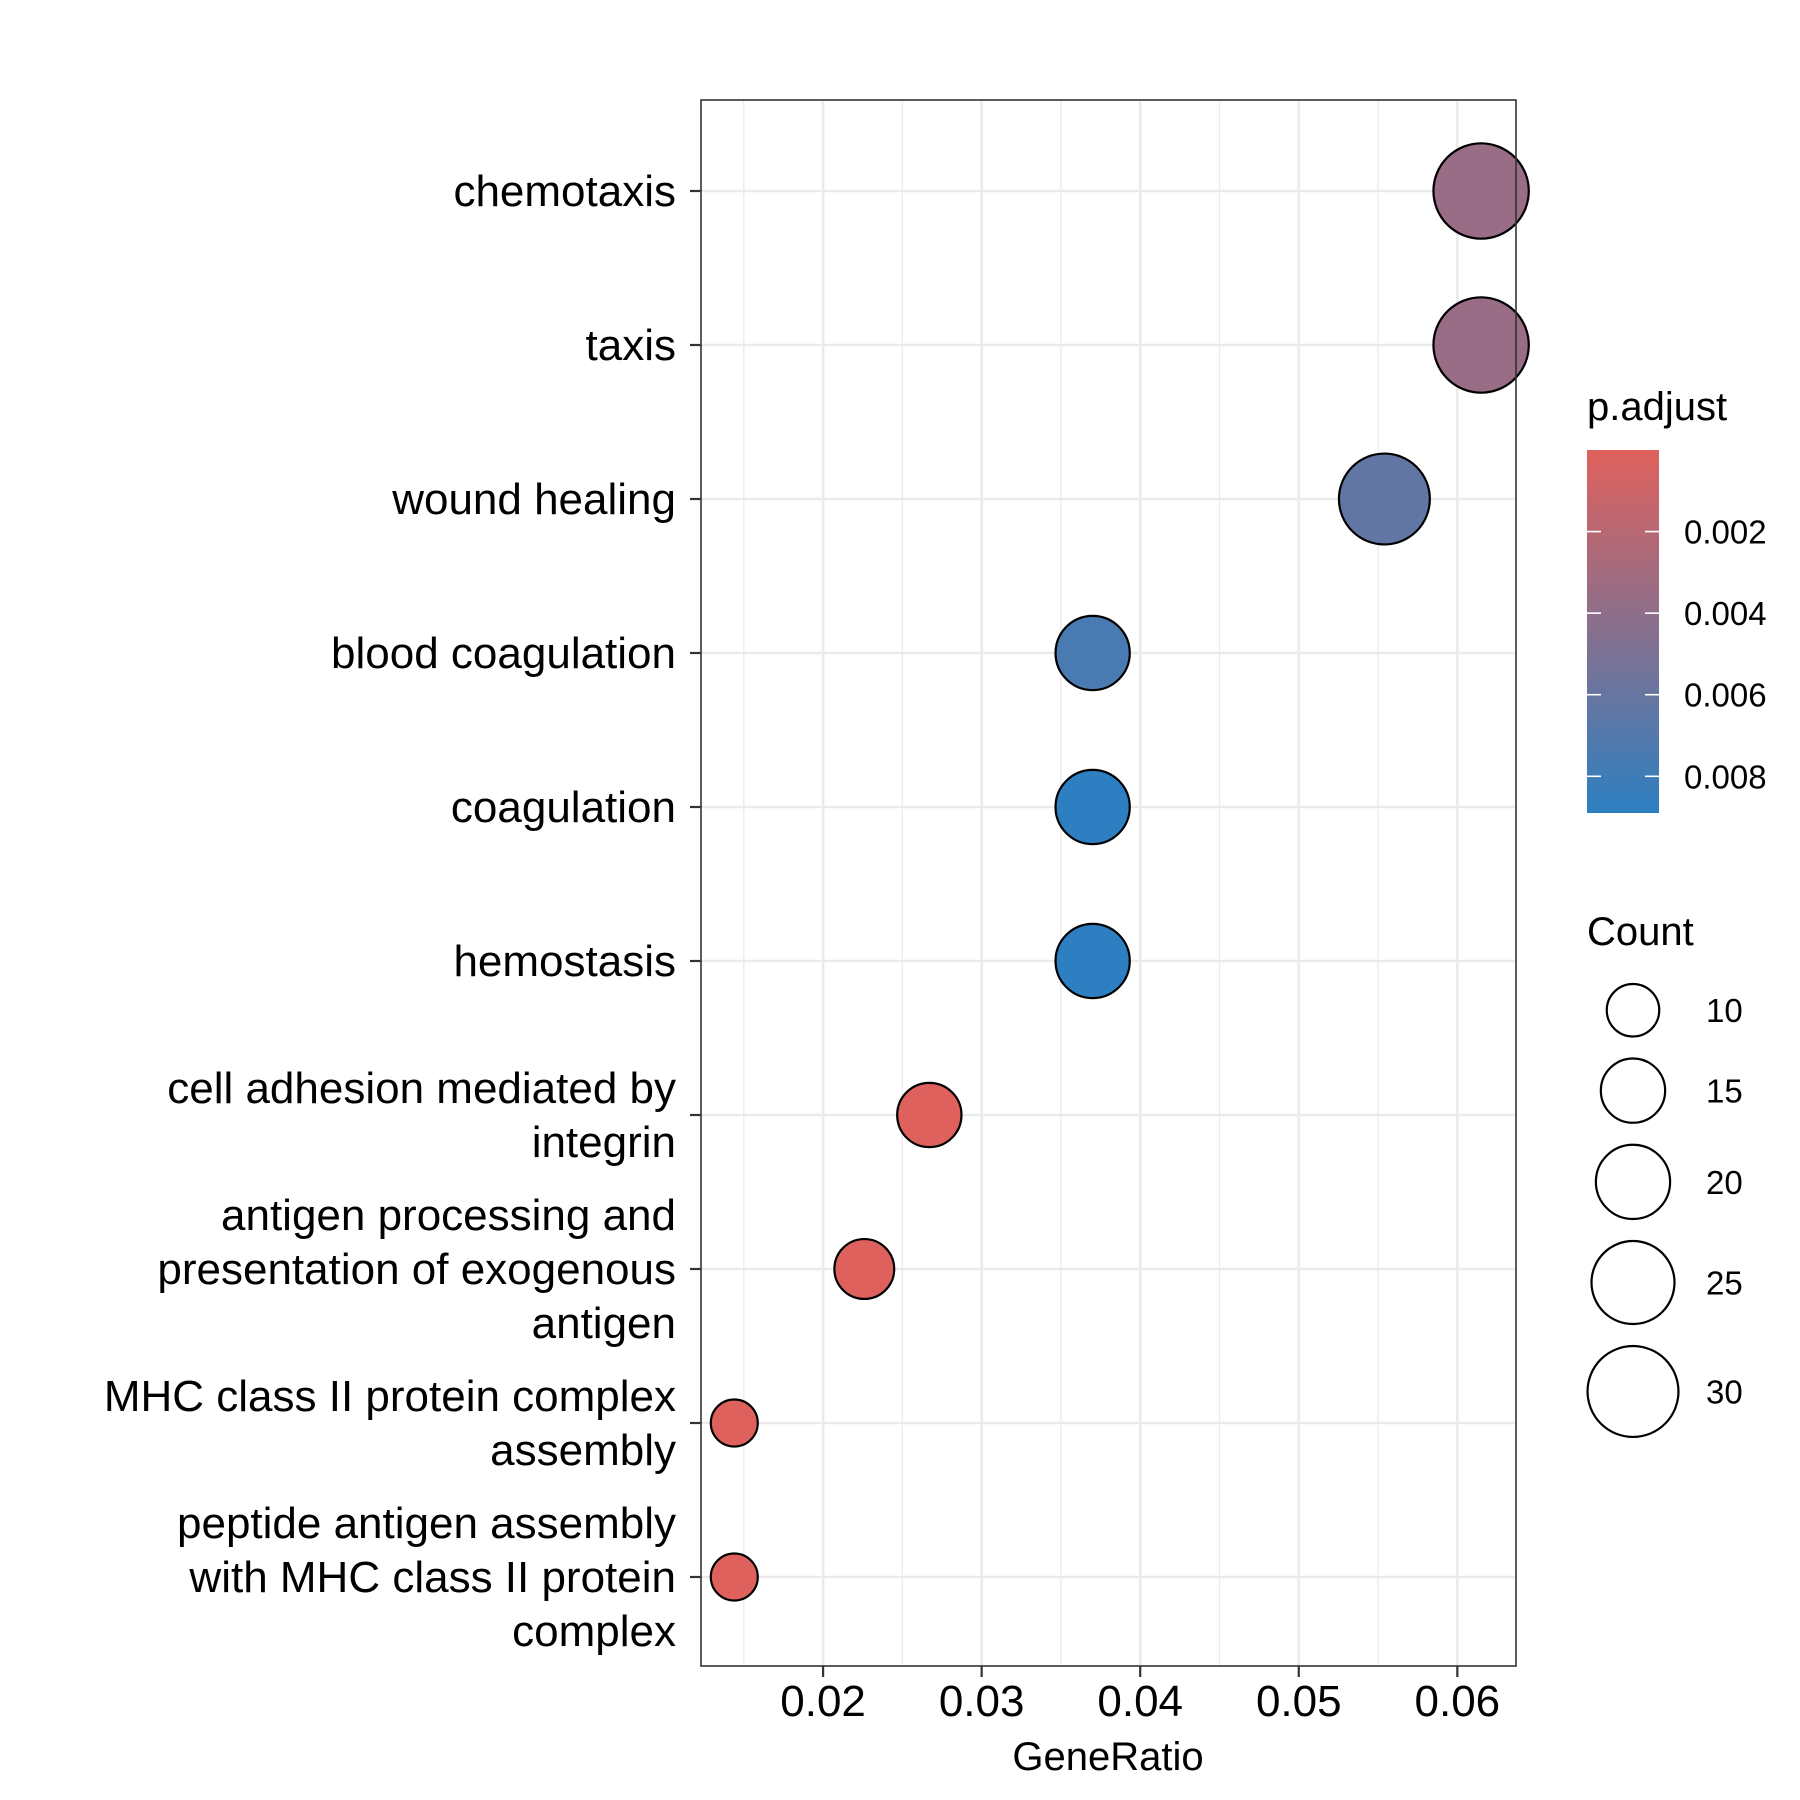 This screenshot has width=1800, height=1800. What do you see at coordinates (1724, 1010) in the screenshot?
I see `count-legend-label: 10` at bounding box center [1724, 1010].